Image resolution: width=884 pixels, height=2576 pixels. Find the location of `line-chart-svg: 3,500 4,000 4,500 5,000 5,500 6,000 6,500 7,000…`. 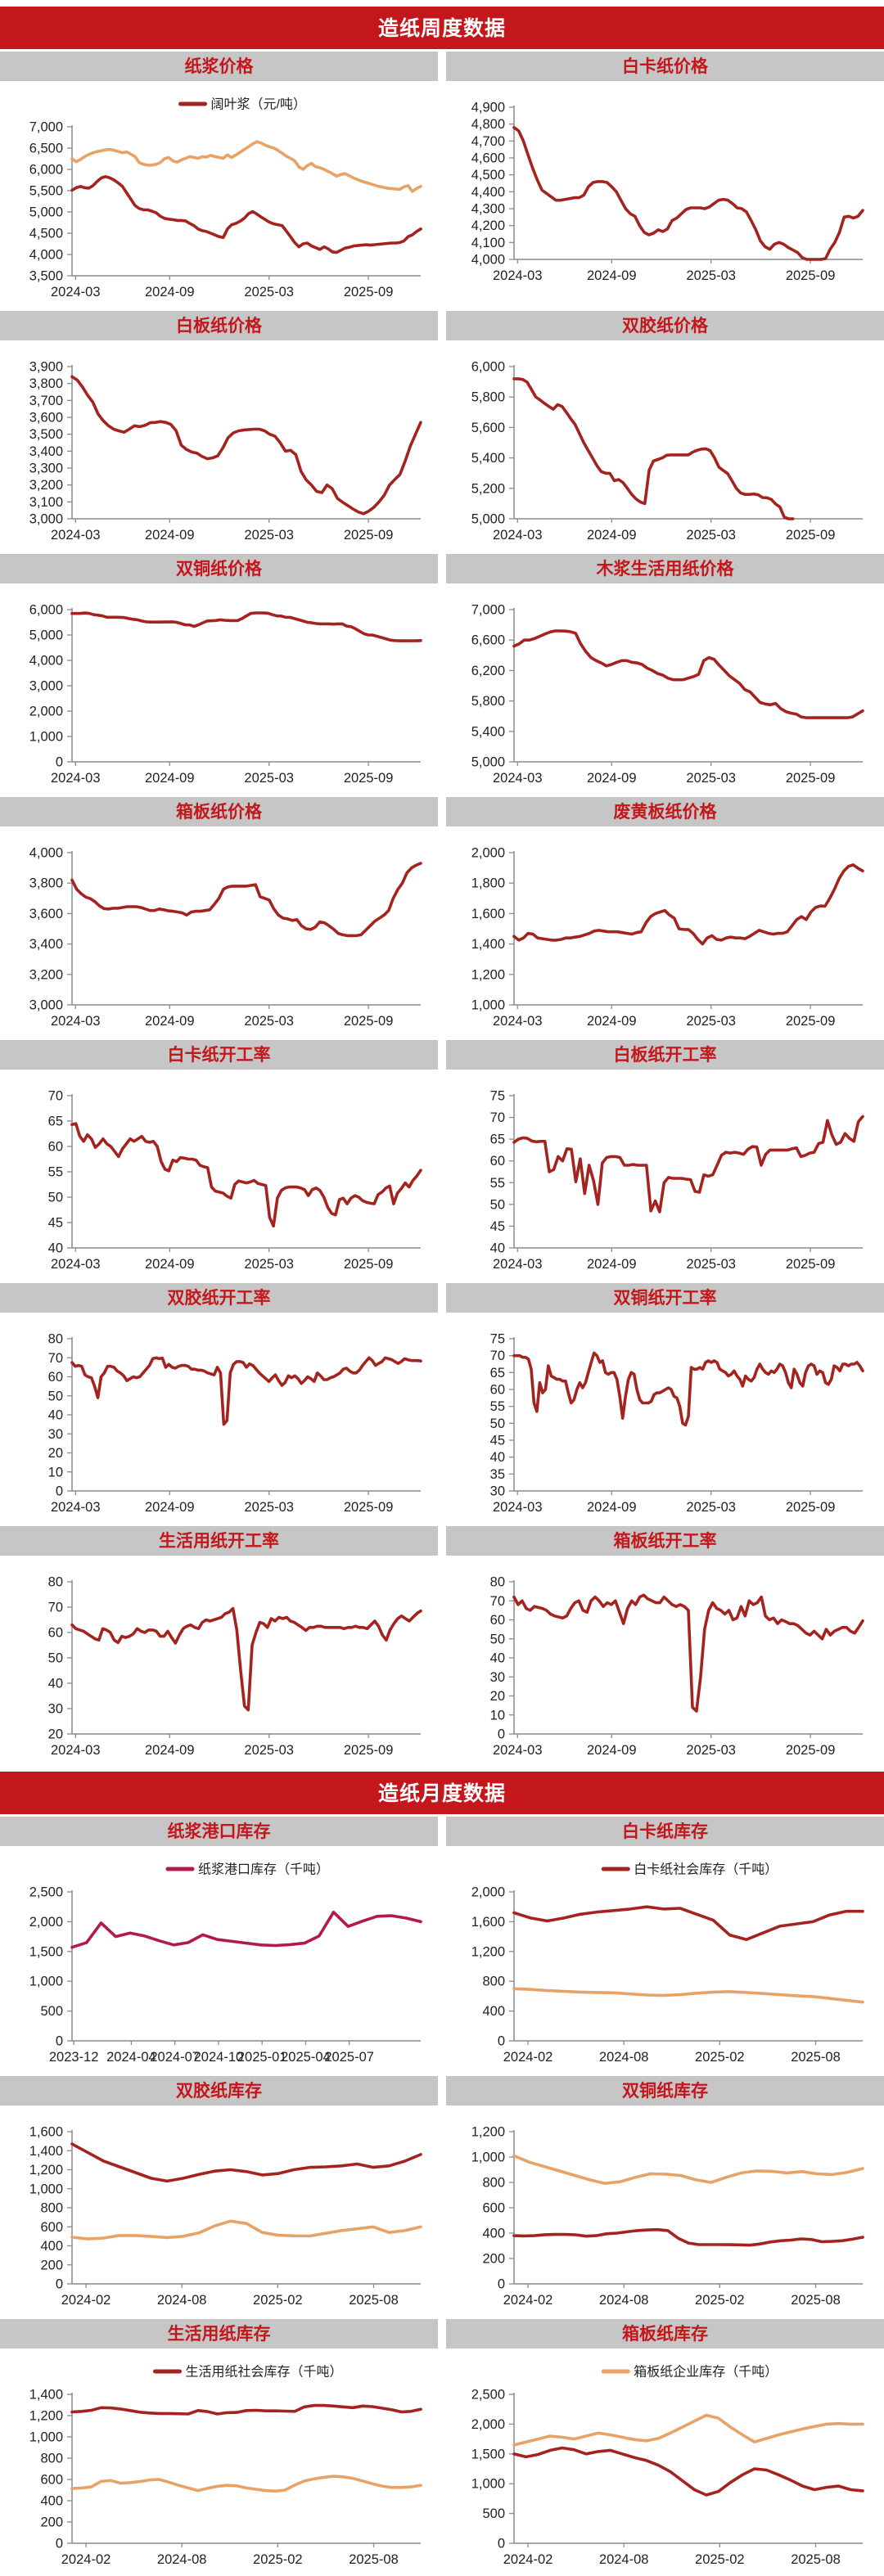

line-chart-svg: 3,500 4,000 4,500 5,000 5,500 6,000 6,500 7,000… is located at coordinates (226, 198).